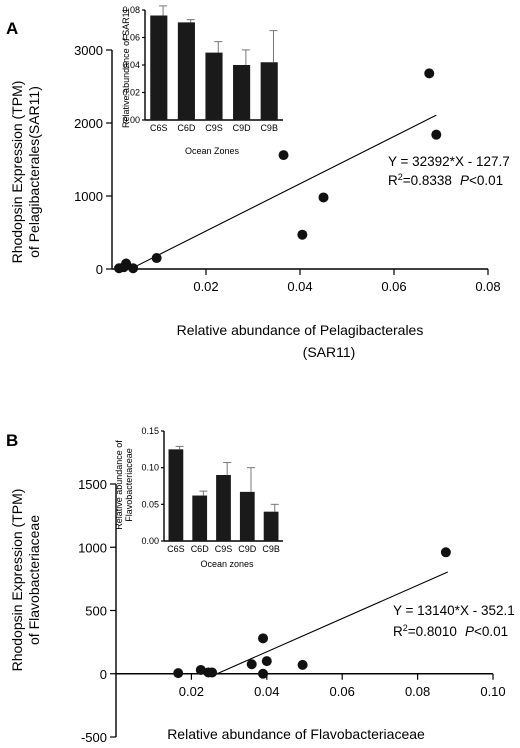 The image size is (520, 748). Describe the element at coordinates (269, 128) in the screenshot. I see `panel-a-inset-category-label: C9B` at that location.